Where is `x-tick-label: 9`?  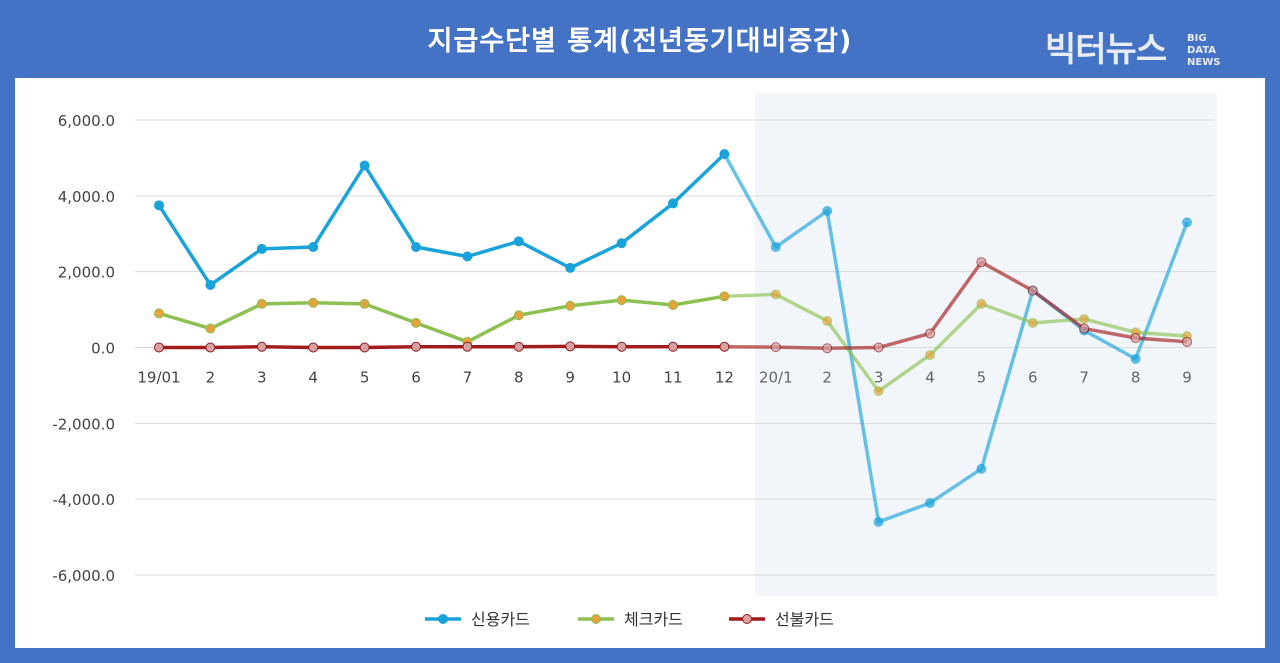 x-tick-label: 9 is located at coordinates (570, 378).